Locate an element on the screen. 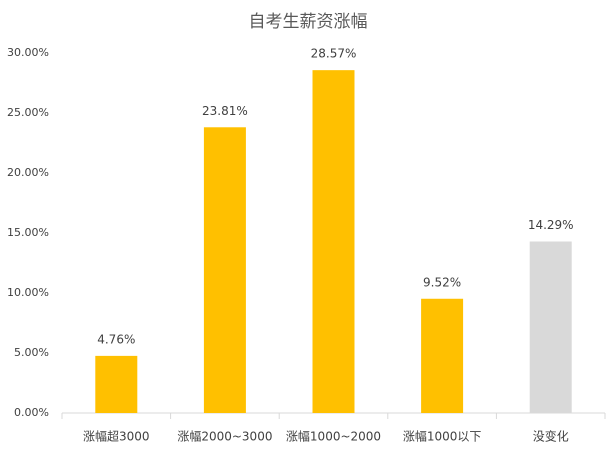 The image size is (616, 457). x-tick-label: 涨幅2000~3000 is located at coordinates (224, 436).